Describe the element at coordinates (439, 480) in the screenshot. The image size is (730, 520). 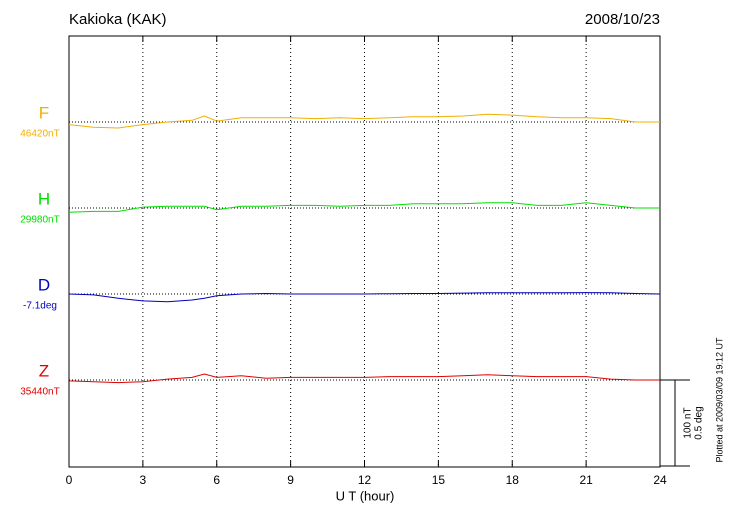
I see `x-tick-label: 15` at that location.